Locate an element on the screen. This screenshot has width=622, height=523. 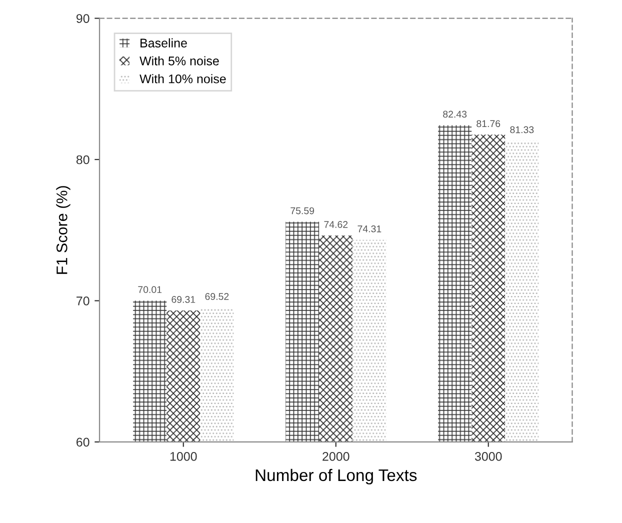
data-label: 69.52 is located at coordinates (217, 296).